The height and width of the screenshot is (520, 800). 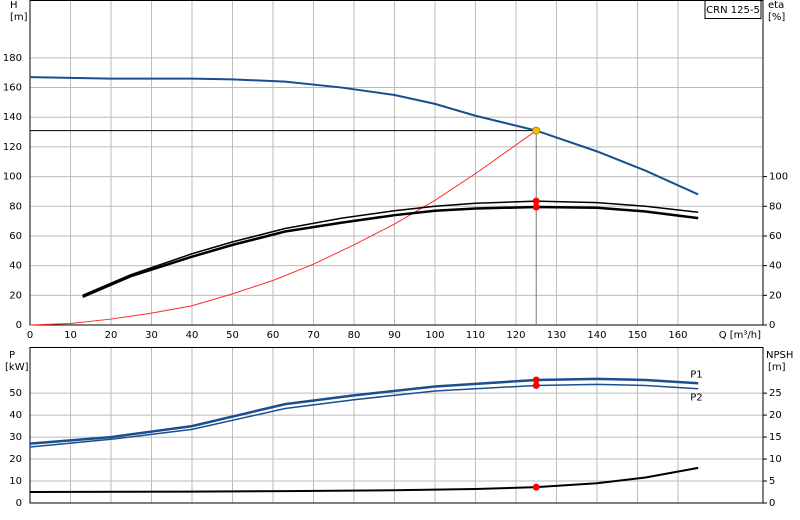 I want to click on legend-box, so click(x=733, y=9).